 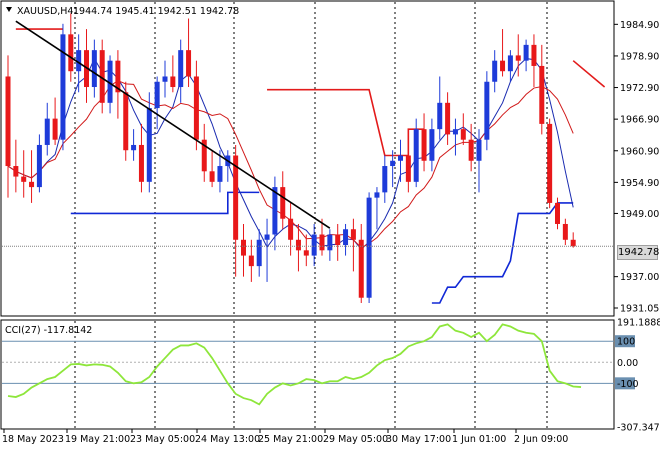 I want to click on price-tick-label: 1984.90, so click(x=639, y=25).